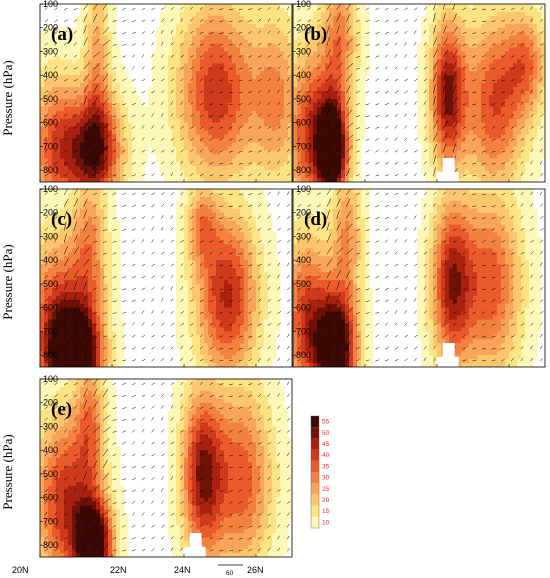 The width and height of the screenshot is (550, 578). What do you see at coordinates (255, 570) in the screenshot?
I see `x-tick-label: 26N` at bounding box center [255, 570].